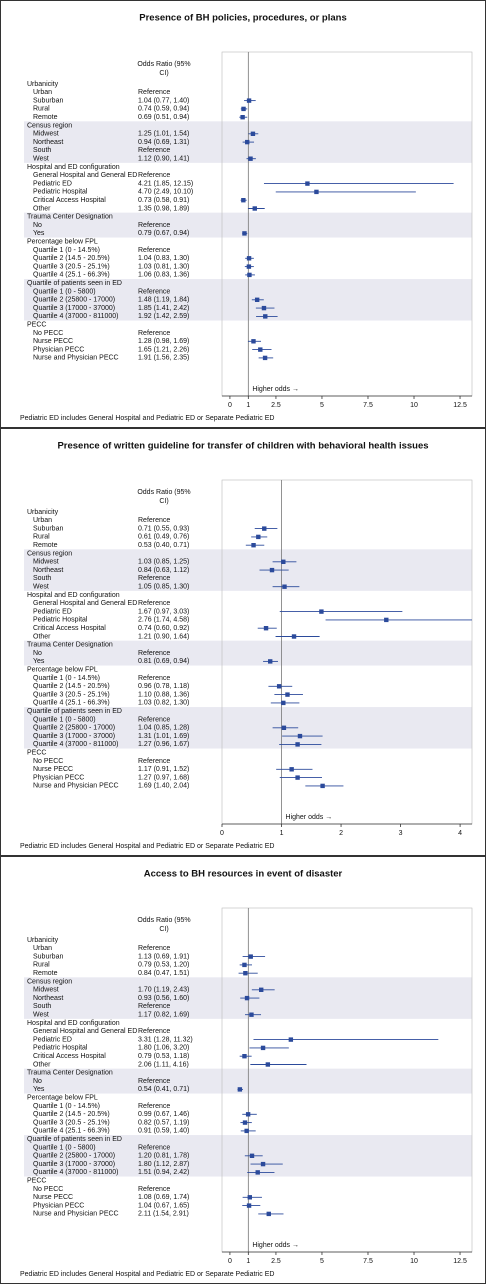 This screenshot has width=486, height=1284. I want to click on group-label: Quartile of patients seen in ED, so click(74, 283).